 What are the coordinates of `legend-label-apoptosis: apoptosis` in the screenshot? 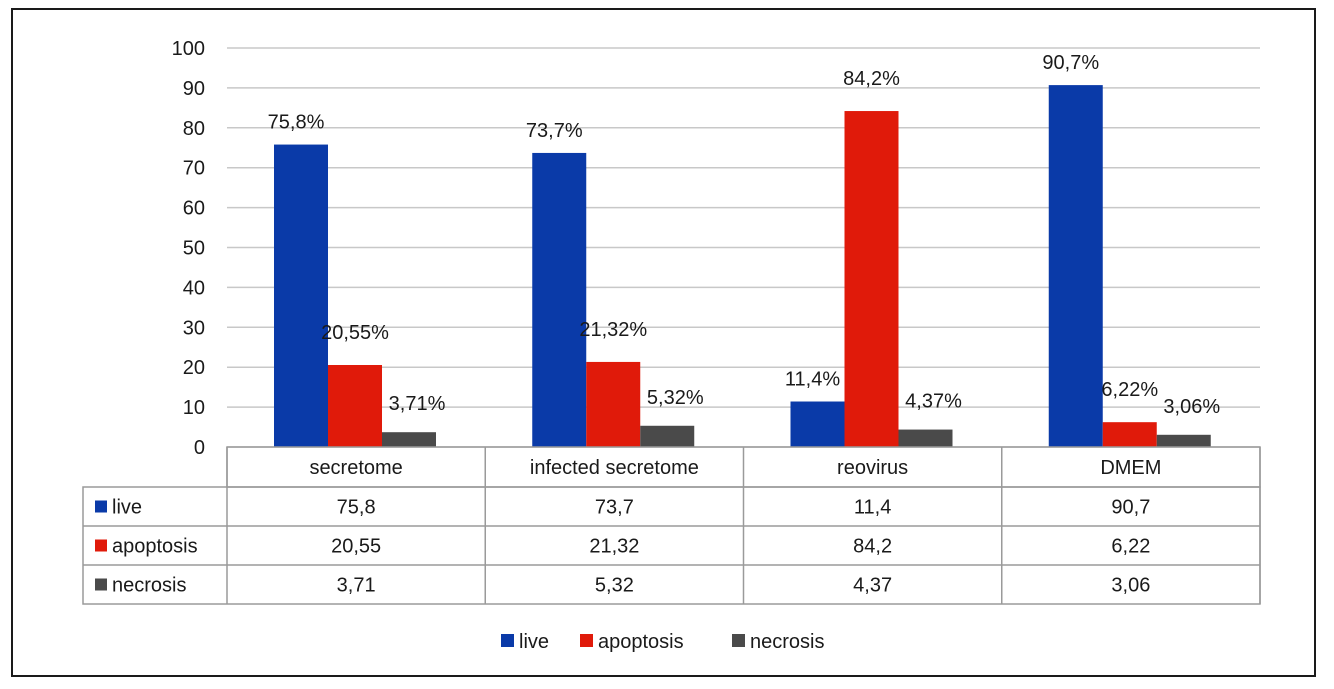 It's located at (641, 642).